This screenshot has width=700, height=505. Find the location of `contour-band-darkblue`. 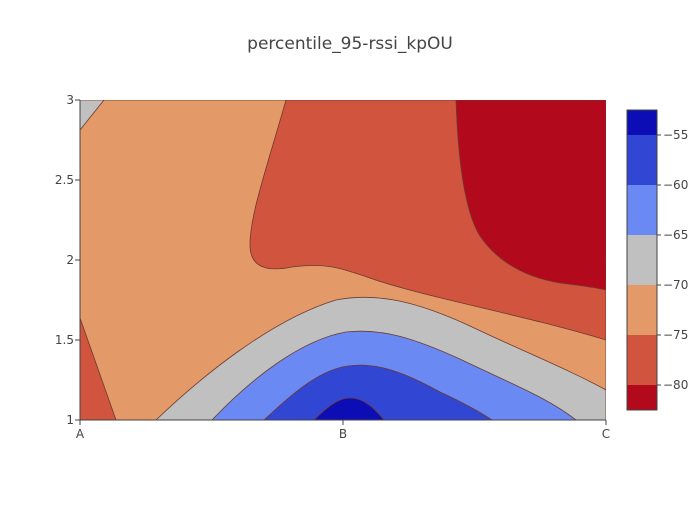

contour-band-darkblue is located at coordinates (349, 408).